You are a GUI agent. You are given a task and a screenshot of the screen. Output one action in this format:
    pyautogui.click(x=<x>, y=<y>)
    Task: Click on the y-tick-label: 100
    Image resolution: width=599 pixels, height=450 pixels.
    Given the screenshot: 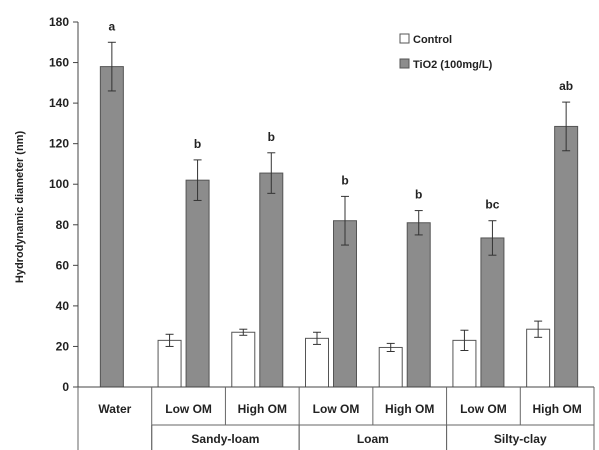 What is the action you would take?
    pyautogui.click(x=59, y=184)
    